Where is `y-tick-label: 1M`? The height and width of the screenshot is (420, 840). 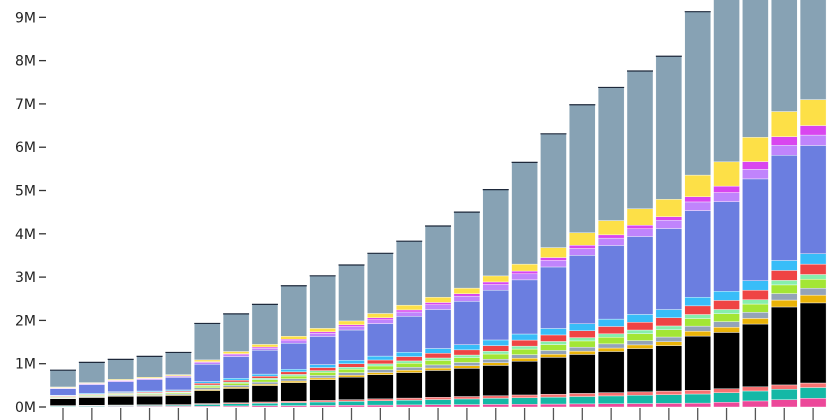
y-tick-label: 1M is located at coordinates (25, 365).